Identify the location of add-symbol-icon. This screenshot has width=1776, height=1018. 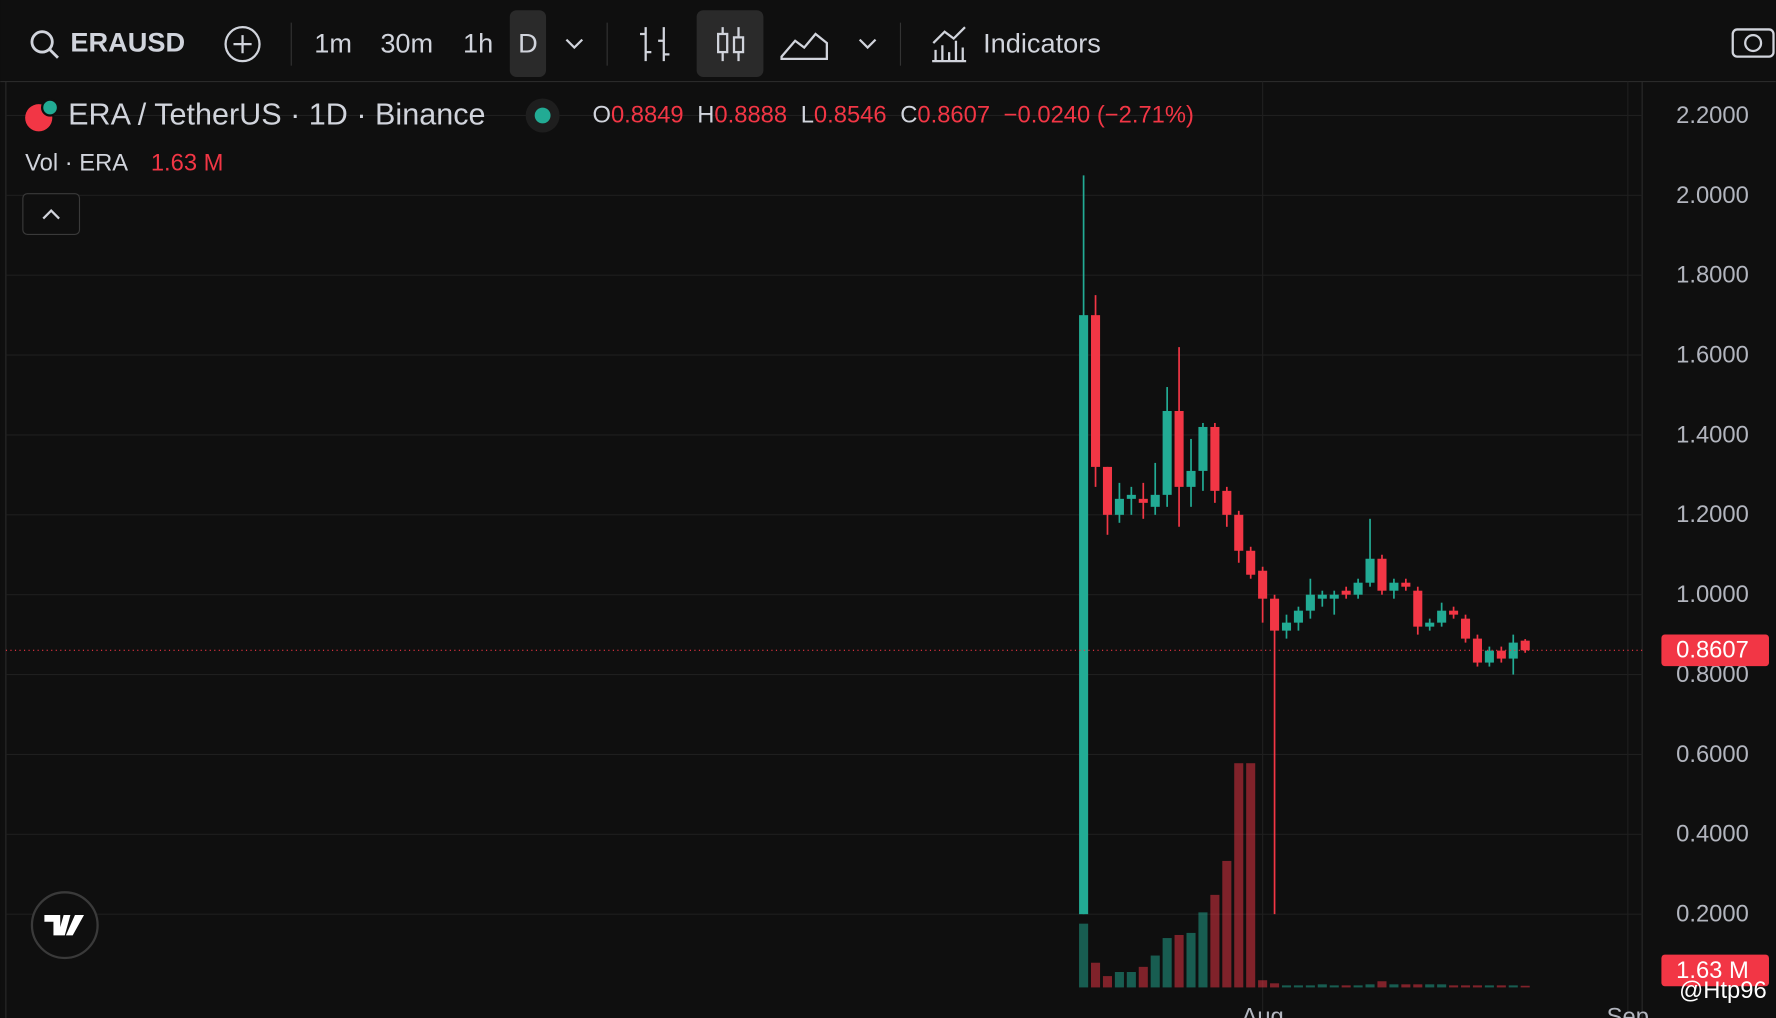
(242, 44).